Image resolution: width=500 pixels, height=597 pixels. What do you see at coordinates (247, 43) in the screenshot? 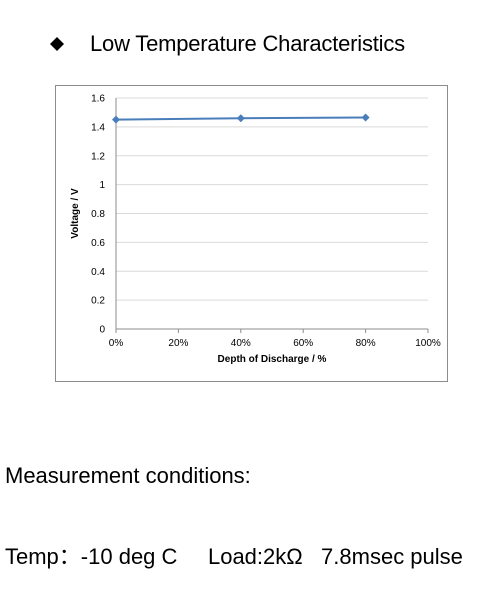
I see `page-title: Low Temperature Characteristics` at bounding box center [247, 43].